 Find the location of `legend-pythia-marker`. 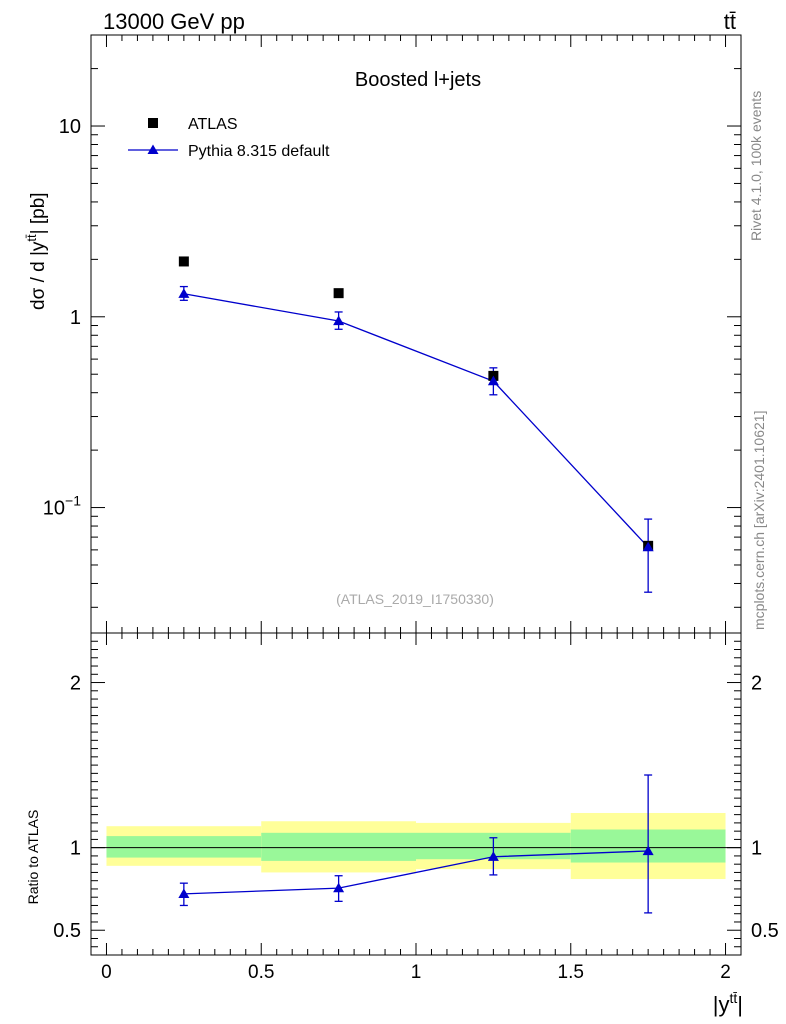

legend-pythia-marker is located at coordinates (153, 149).